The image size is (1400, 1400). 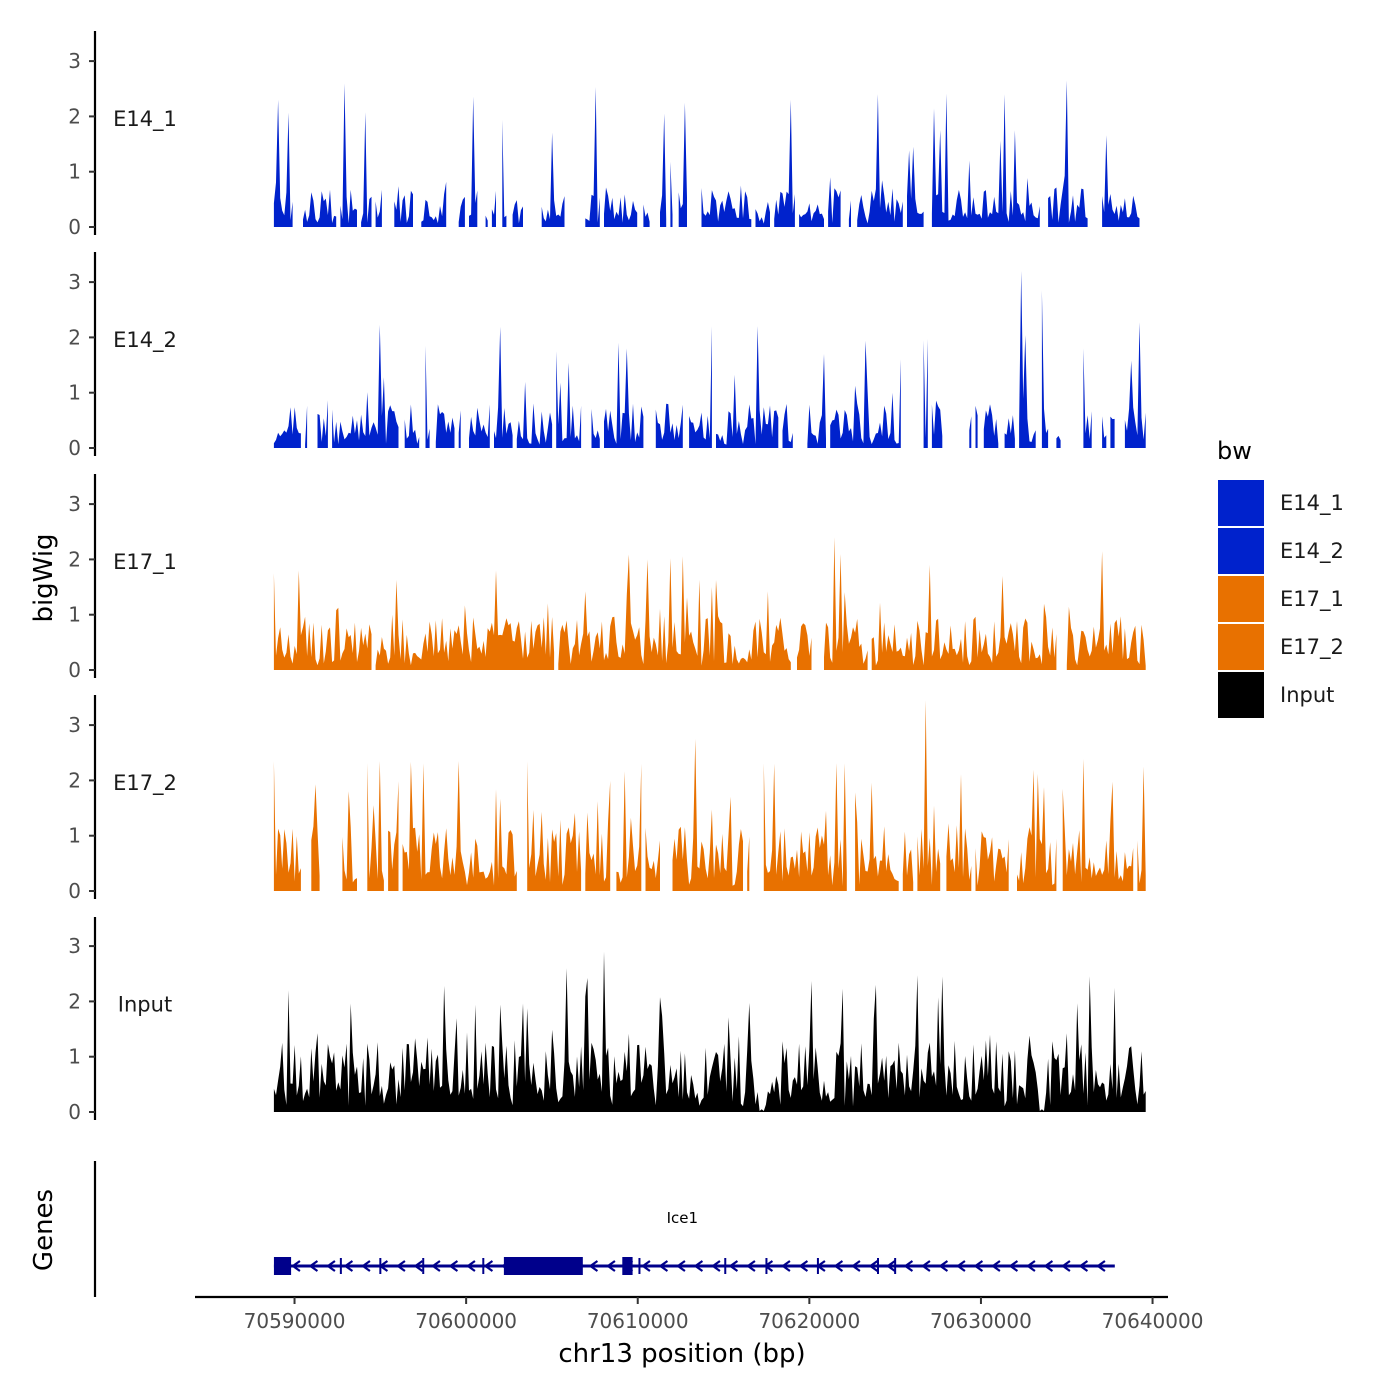 I want to click on legend-swatch-input, so click(x=1241, y=695).